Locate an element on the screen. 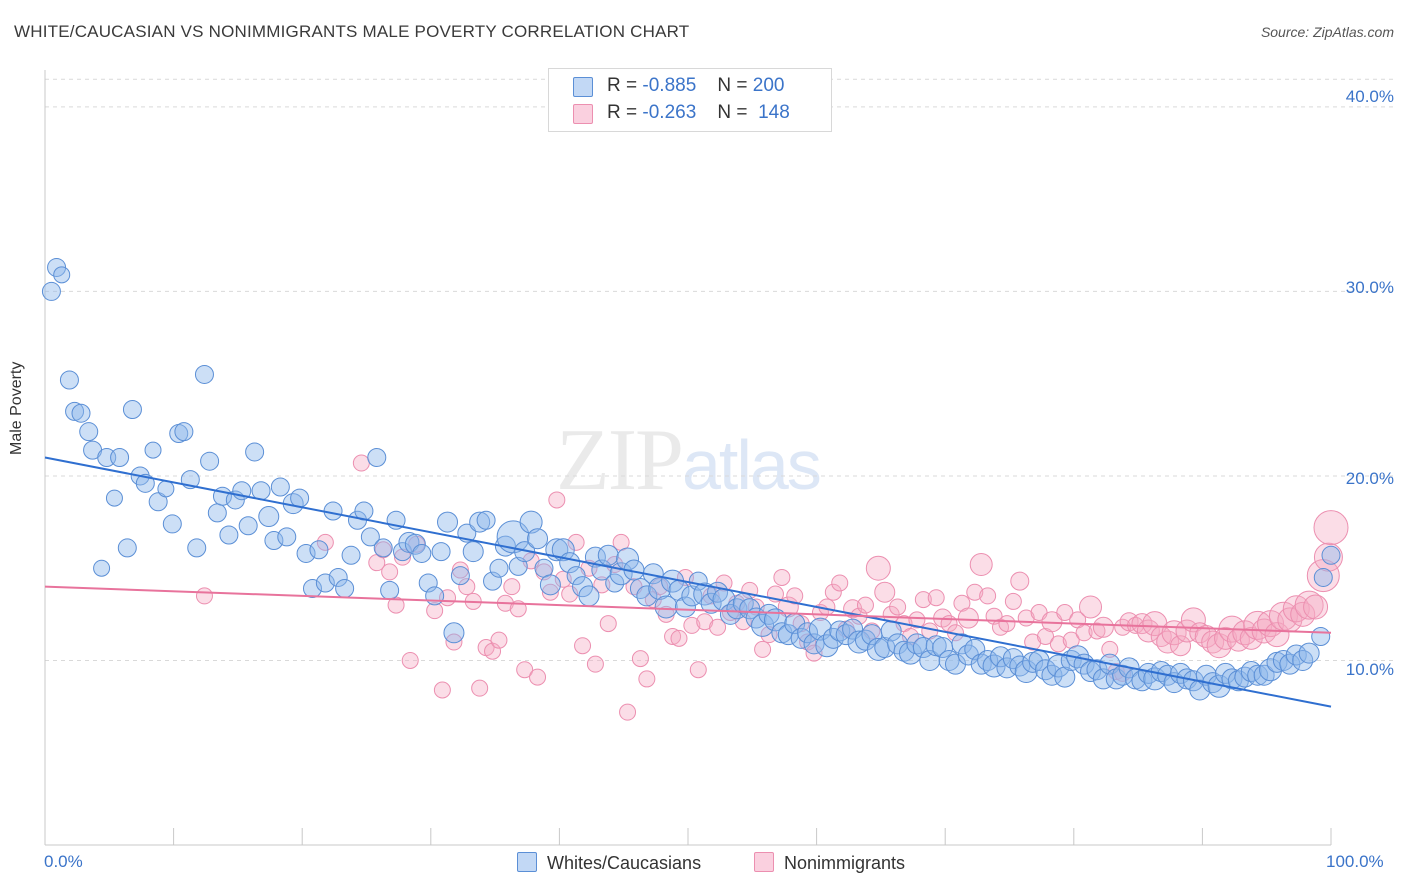 The image size is (1406, 892). watermark-atlas: atlas is located at coordinates (752, 465).